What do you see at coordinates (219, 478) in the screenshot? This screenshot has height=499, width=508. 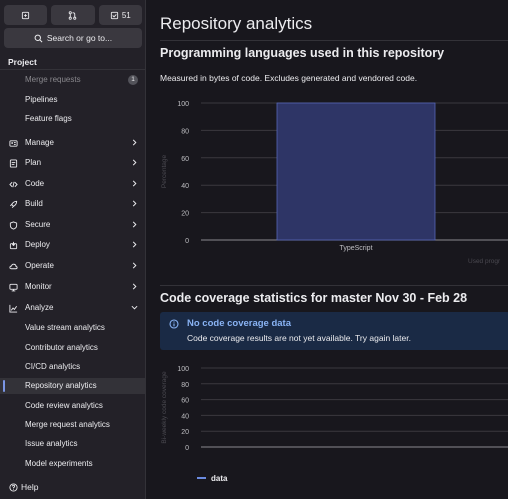 I see `legend-label: data` at bounding box center [219, 478].